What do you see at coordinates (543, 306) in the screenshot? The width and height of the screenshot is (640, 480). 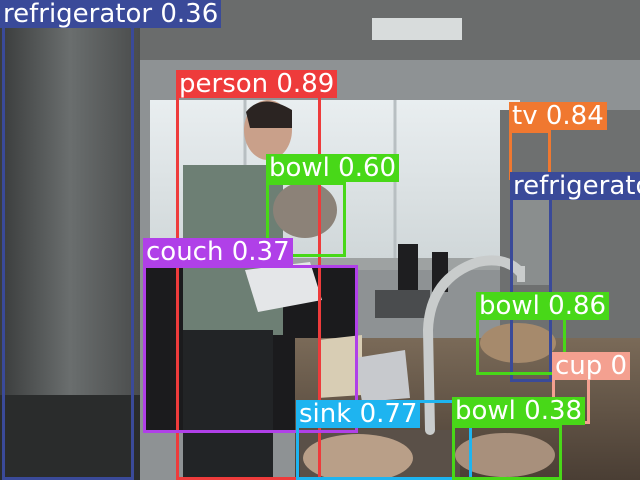 I see `detection-label: bowl 0.86` at bounding box center [543, 306].